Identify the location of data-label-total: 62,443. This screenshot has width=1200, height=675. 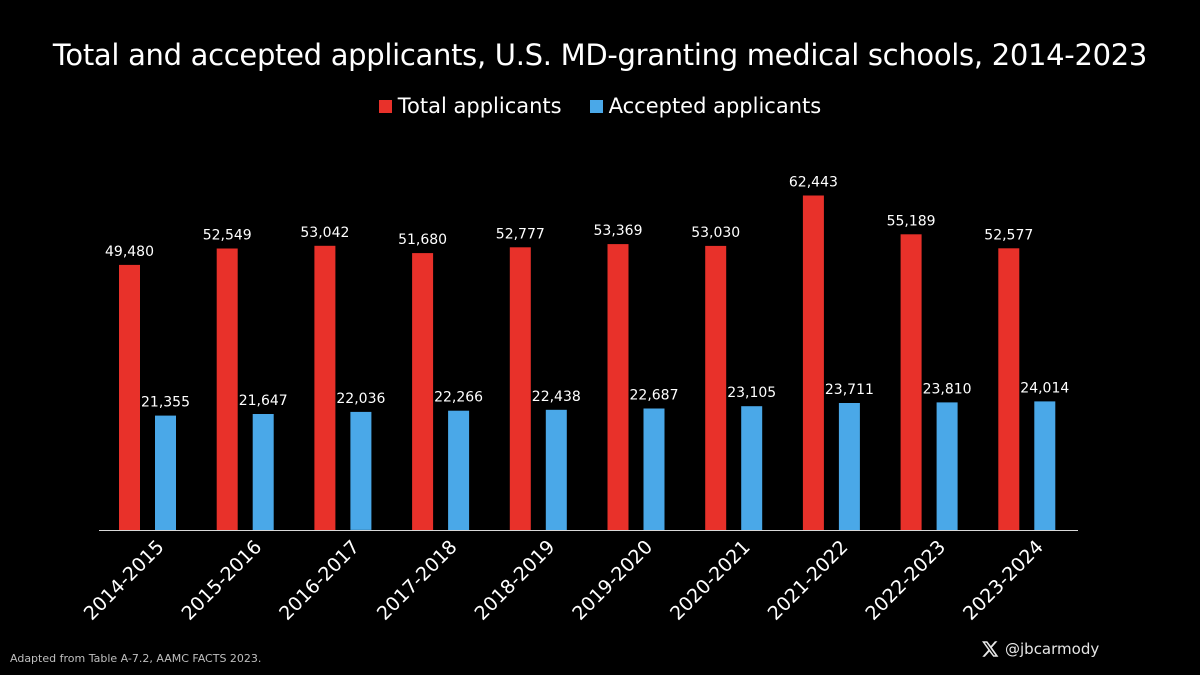
(813, 183).